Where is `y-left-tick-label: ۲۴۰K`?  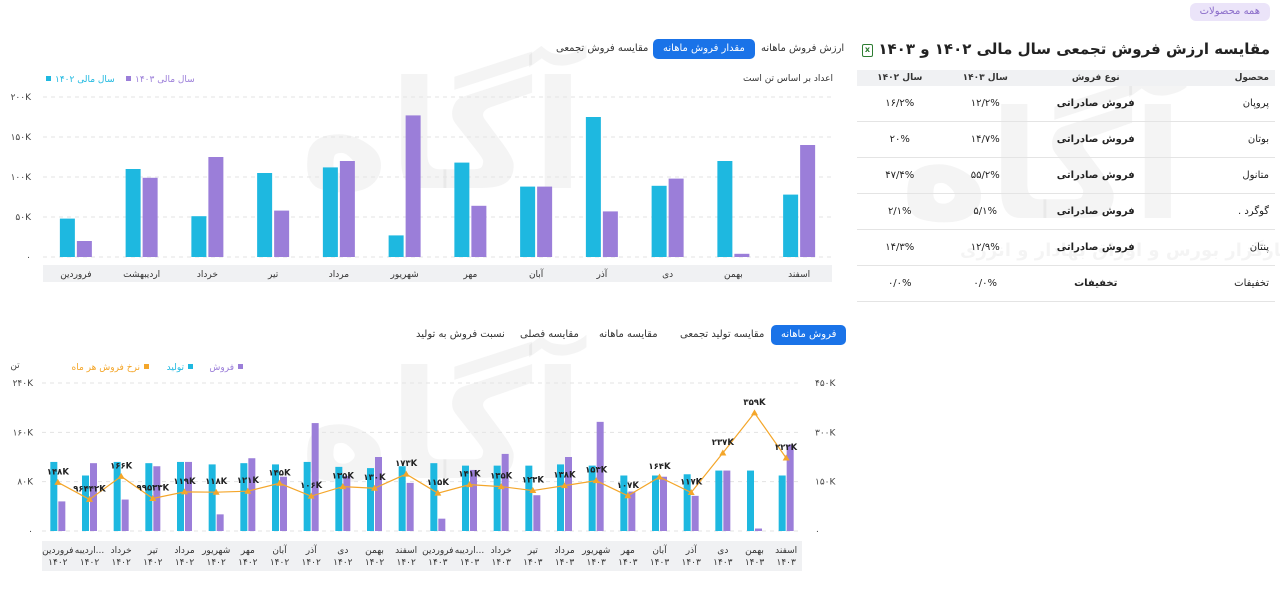
y-left-tick-label: ۲۴۰K is located at coordinates (24, 384).